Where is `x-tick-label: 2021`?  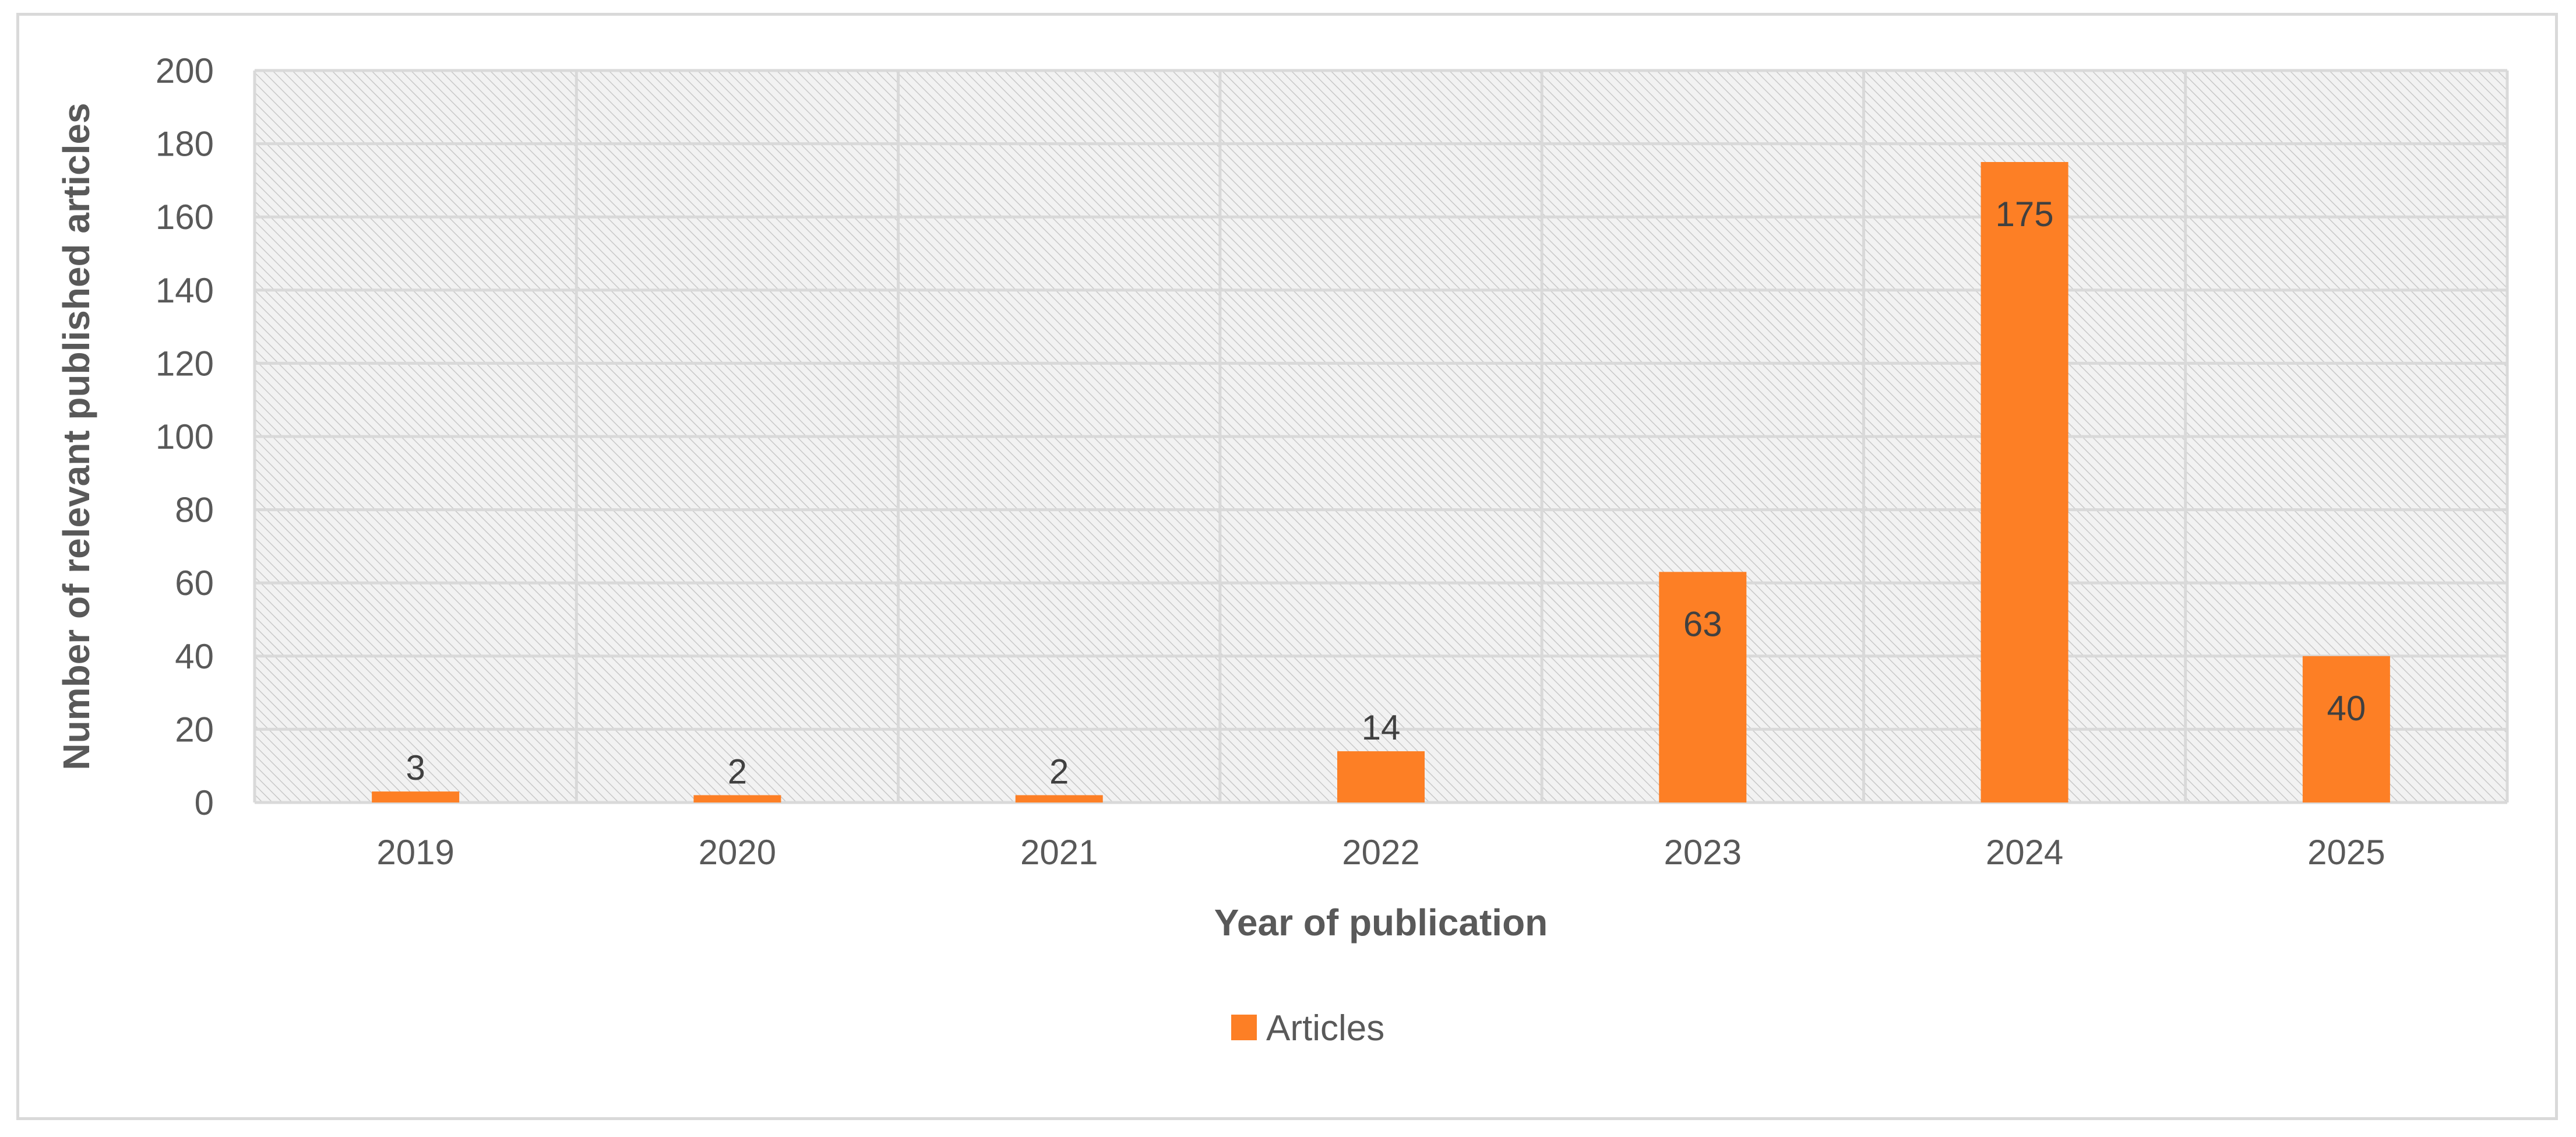
x-tick-label: 2021 is located at coordinates (1059, 853).